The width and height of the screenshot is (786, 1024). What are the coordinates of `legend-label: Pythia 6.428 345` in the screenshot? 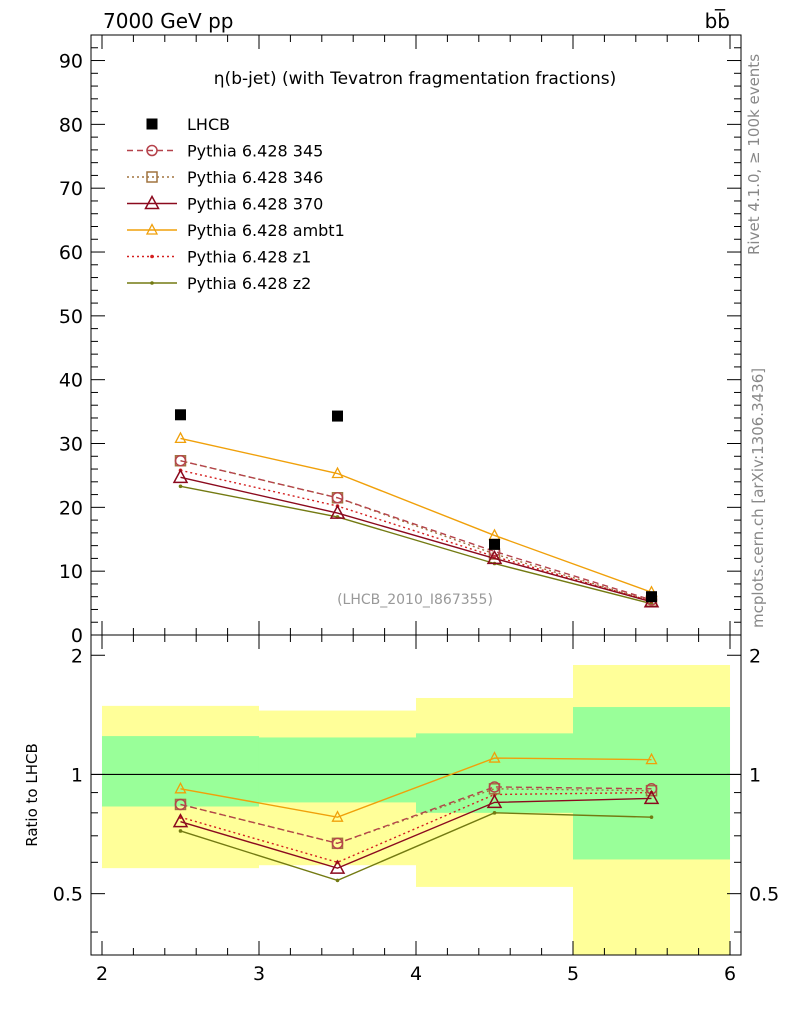 It's located at (255, 151).